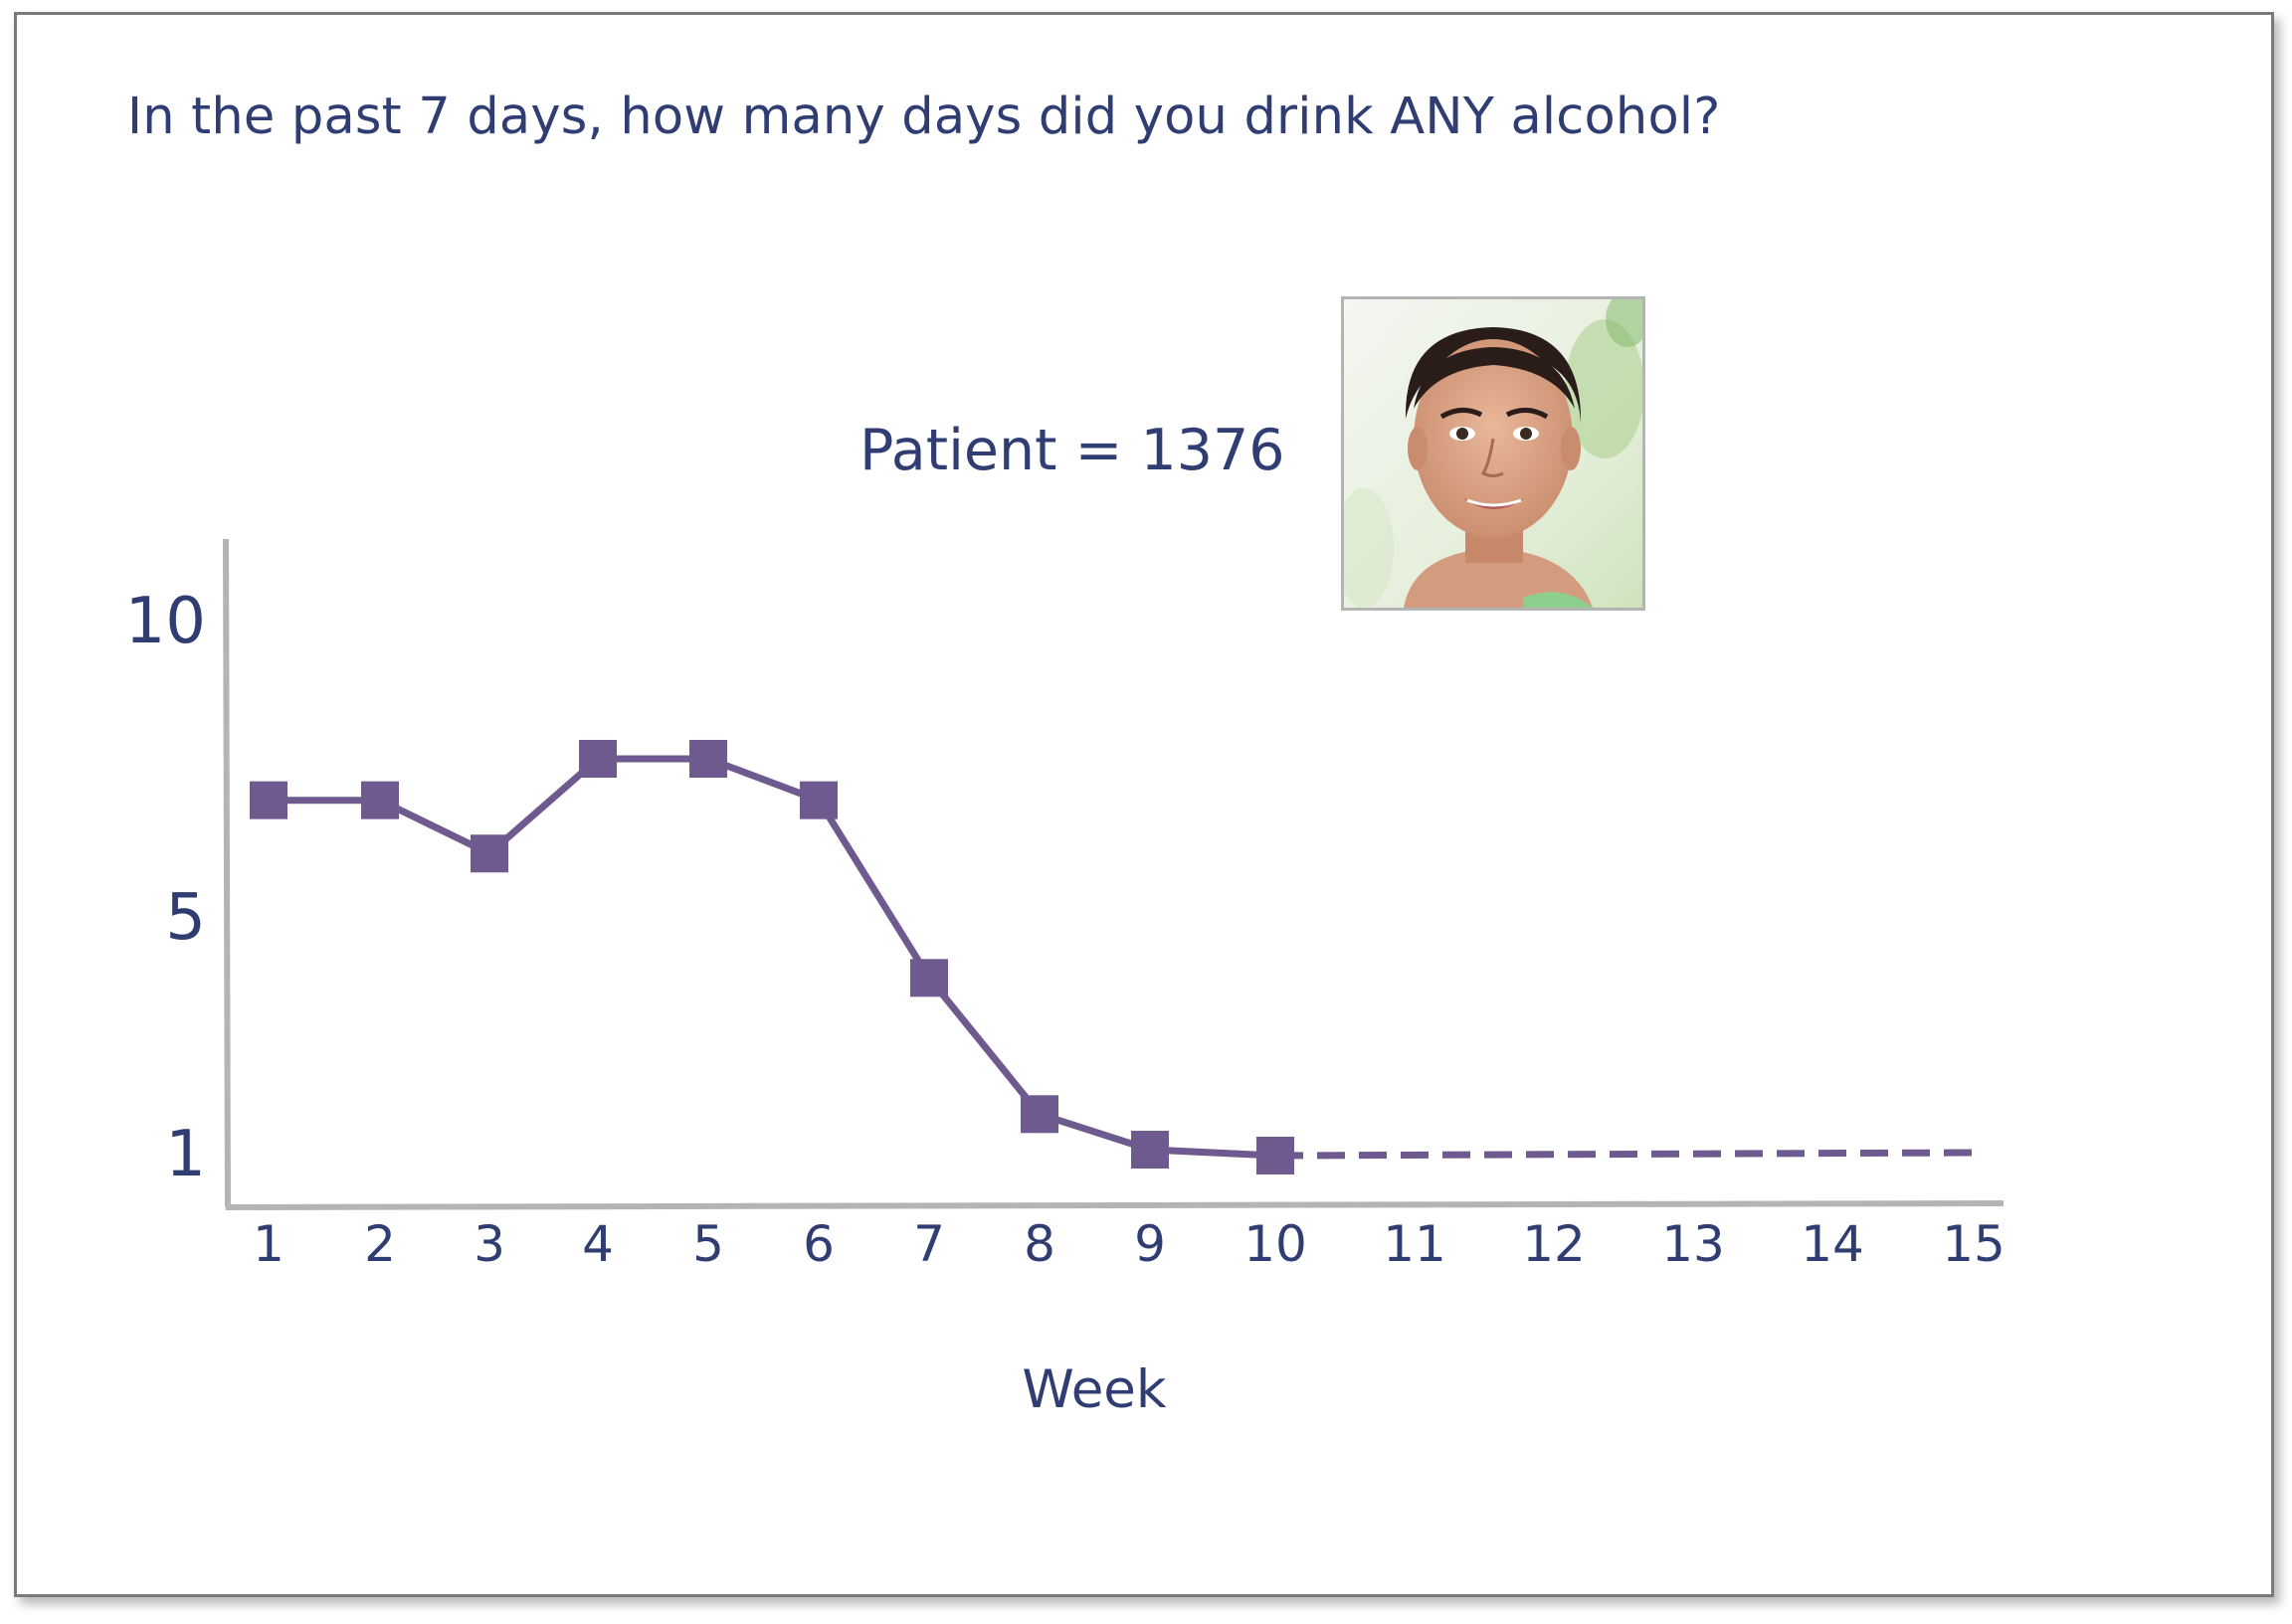 This screenshot has width=2292, height=1624. I want to click on x-tick-label: 12, so click(1554, 1244).